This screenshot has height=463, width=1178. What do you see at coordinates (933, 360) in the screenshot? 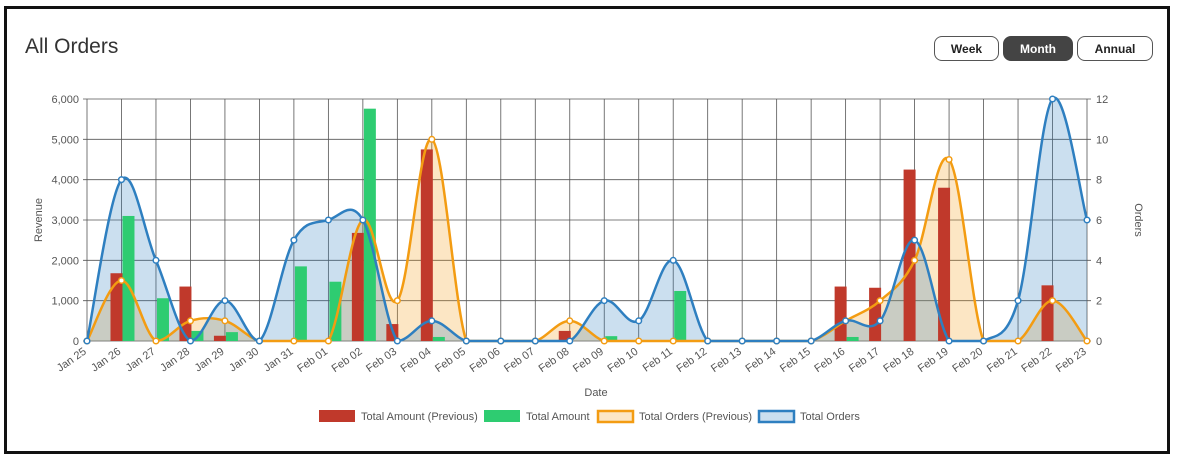
I see `x-tick-label: Feb 19` at bounding box center [933, 360].